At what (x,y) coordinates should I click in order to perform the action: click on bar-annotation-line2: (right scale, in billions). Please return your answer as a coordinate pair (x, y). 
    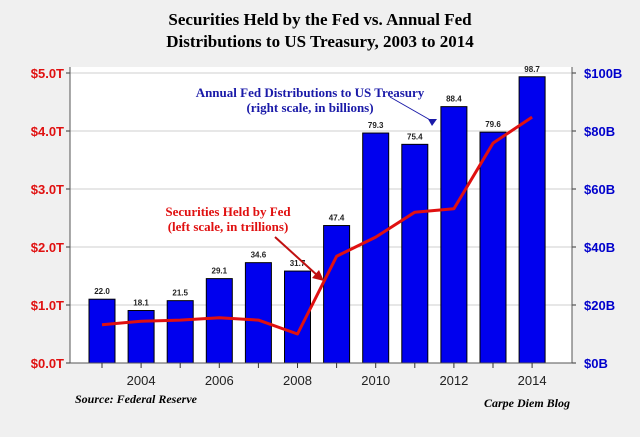
    Looking at the image, I should click on (309, 107).